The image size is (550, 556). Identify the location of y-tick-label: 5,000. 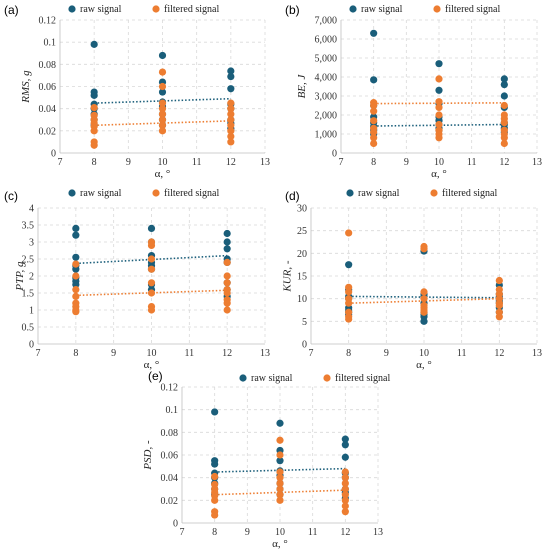
(326, 59).